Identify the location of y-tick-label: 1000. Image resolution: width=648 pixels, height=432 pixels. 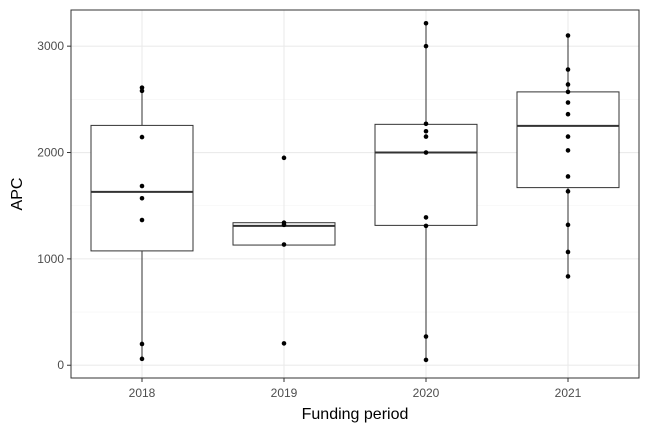
(50, 259).